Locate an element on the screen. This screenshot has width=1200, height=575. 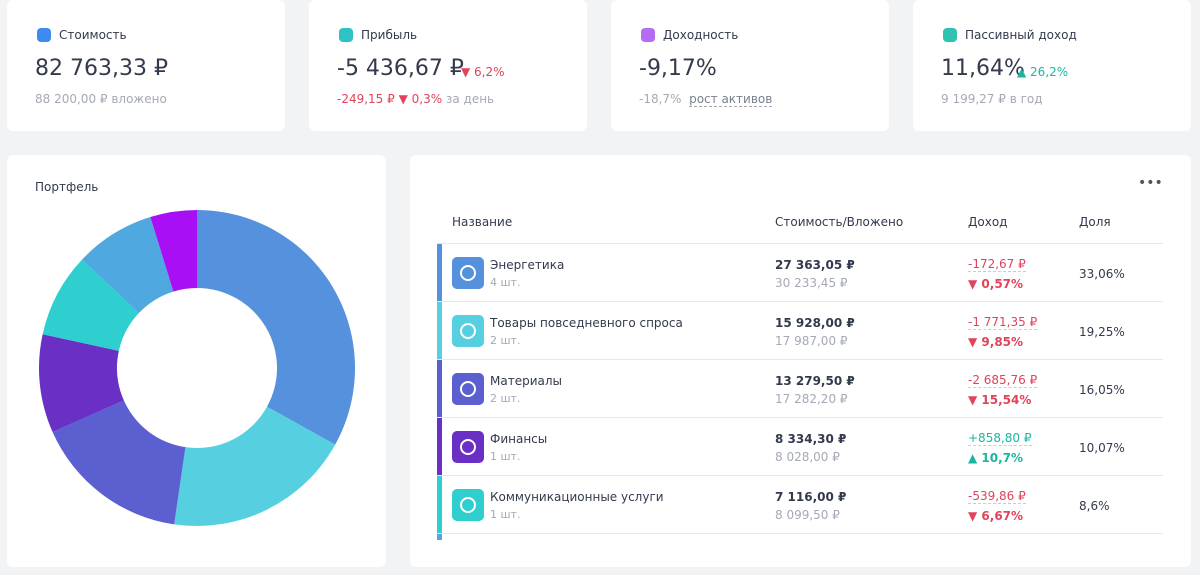
sector-income-pct: ▼ 9,85% is located at coordinates (996, 342).